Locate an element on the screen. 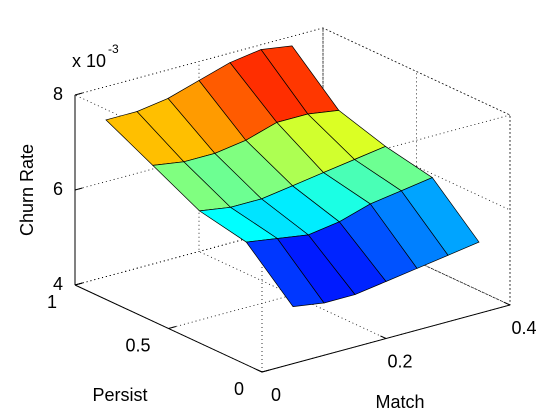  x-tick-label: 0.2 is located at coordinates (399, 361).